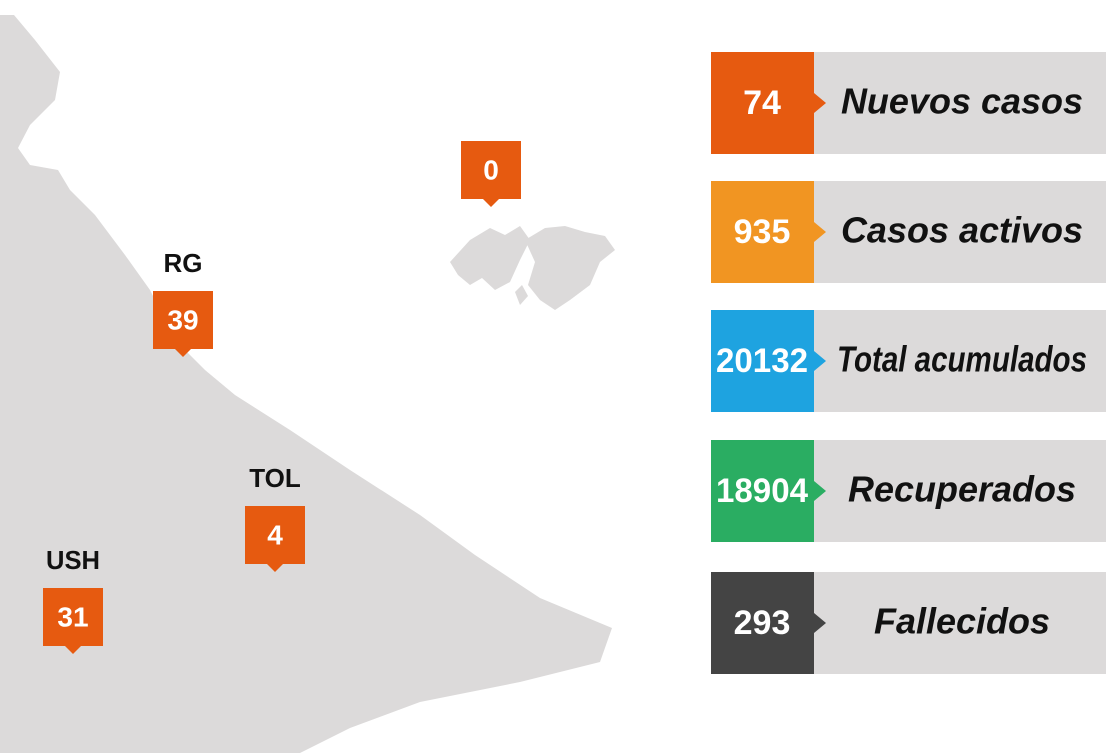  Describe the element at coordinates (183, 263) in the screenshot. I see `marker-label: RG` at that location.